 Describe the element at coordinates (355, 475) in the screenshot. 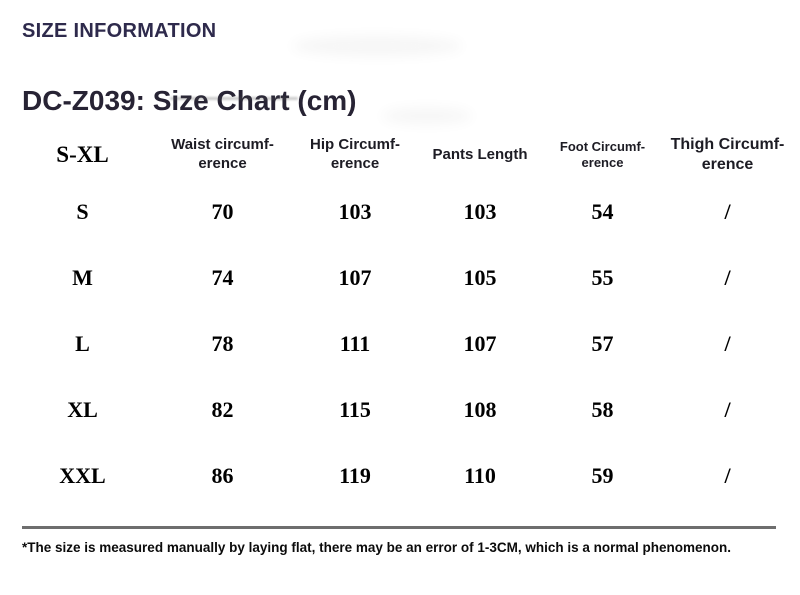

I see `hip-value-cell: 119` at that location.